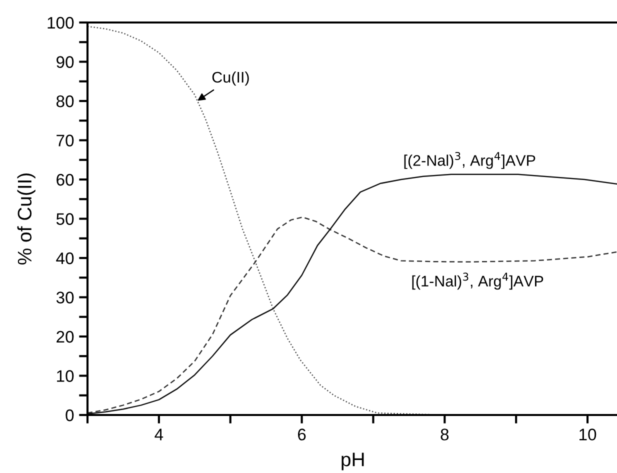 The image size is (617, 473). Describe the element at coordinates (159, 434) in the screenshot. I see `x-tick-label: 4` at that location.